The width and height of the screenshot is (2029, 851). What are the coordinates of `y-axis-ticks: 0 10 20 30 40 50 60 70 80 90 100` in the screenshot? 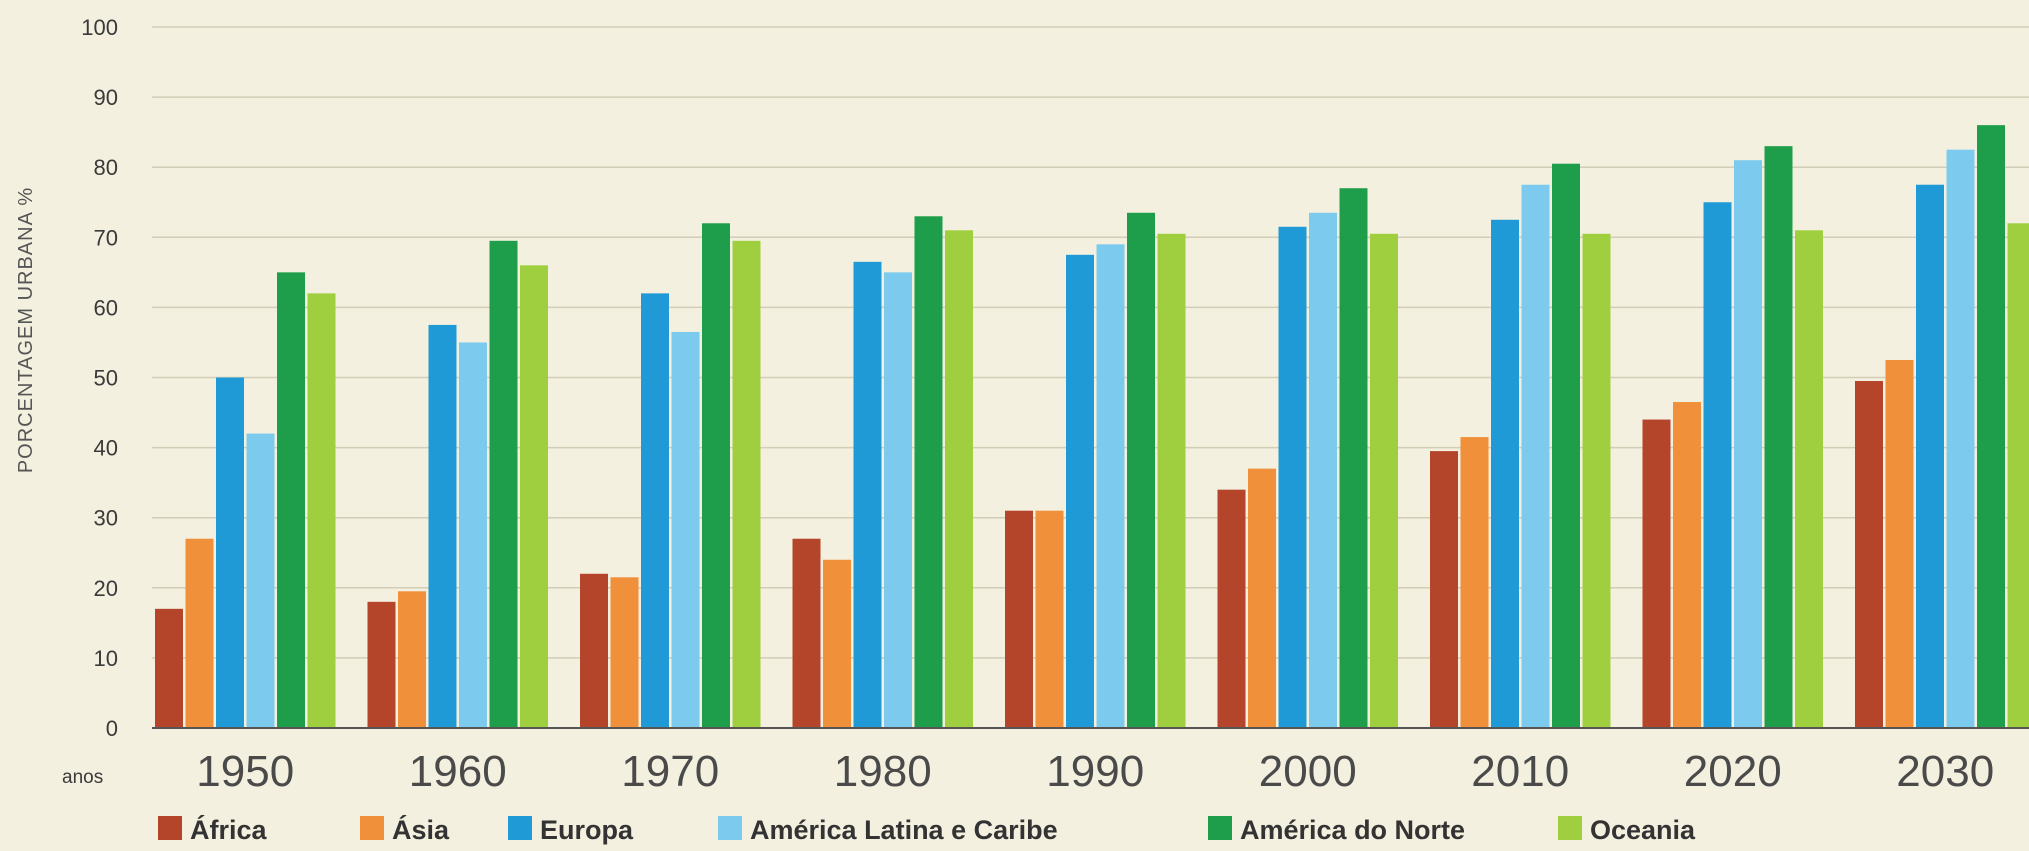 It's located at (99, 378).